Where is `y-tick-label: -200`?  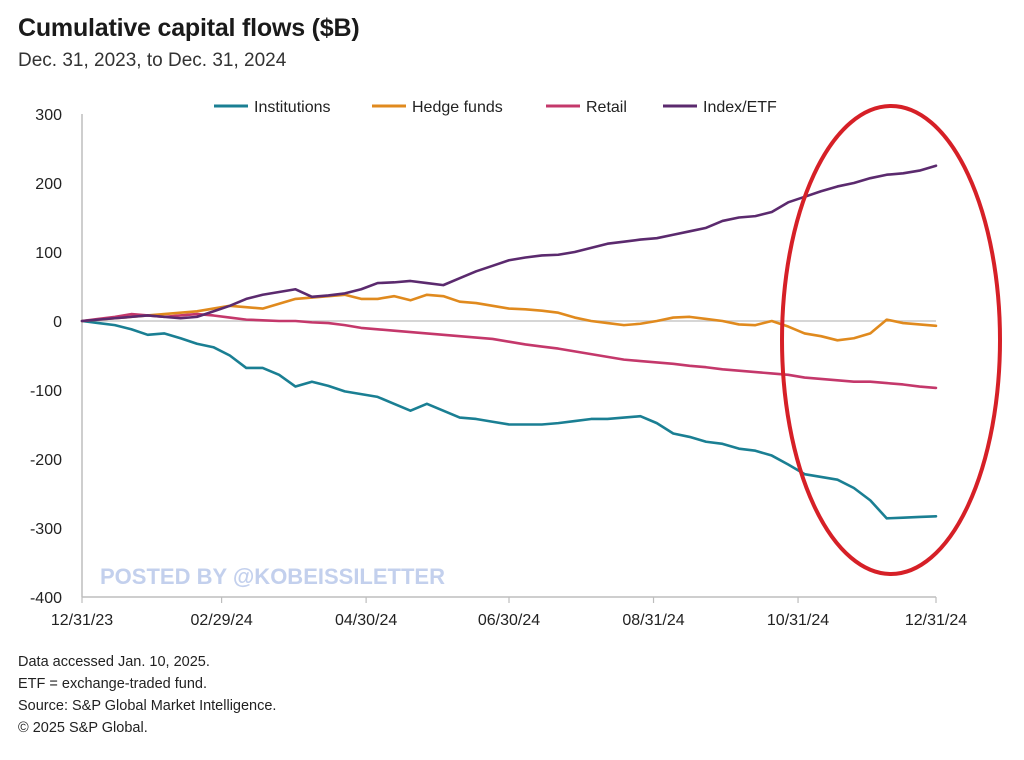
y-tick-label: -200 is located at coordinates (46, 460).